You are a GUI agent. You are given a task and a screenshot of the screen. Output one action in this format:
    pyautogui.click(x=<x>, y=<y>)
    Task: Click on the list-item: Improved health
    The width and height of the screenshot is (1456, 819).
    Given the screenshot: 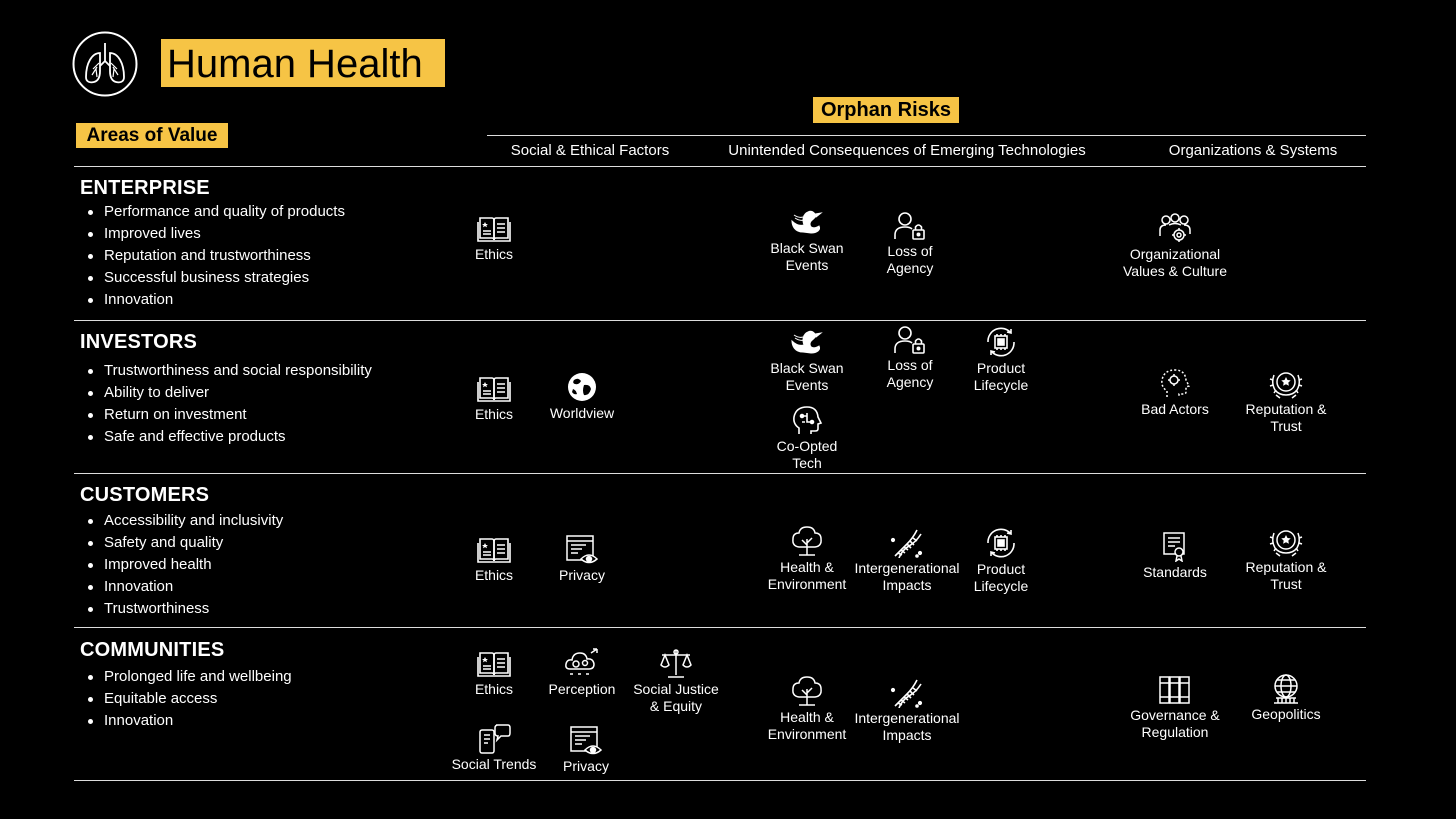 What is the action you would take?
    pyautogui.click(x=181, y=565)
    